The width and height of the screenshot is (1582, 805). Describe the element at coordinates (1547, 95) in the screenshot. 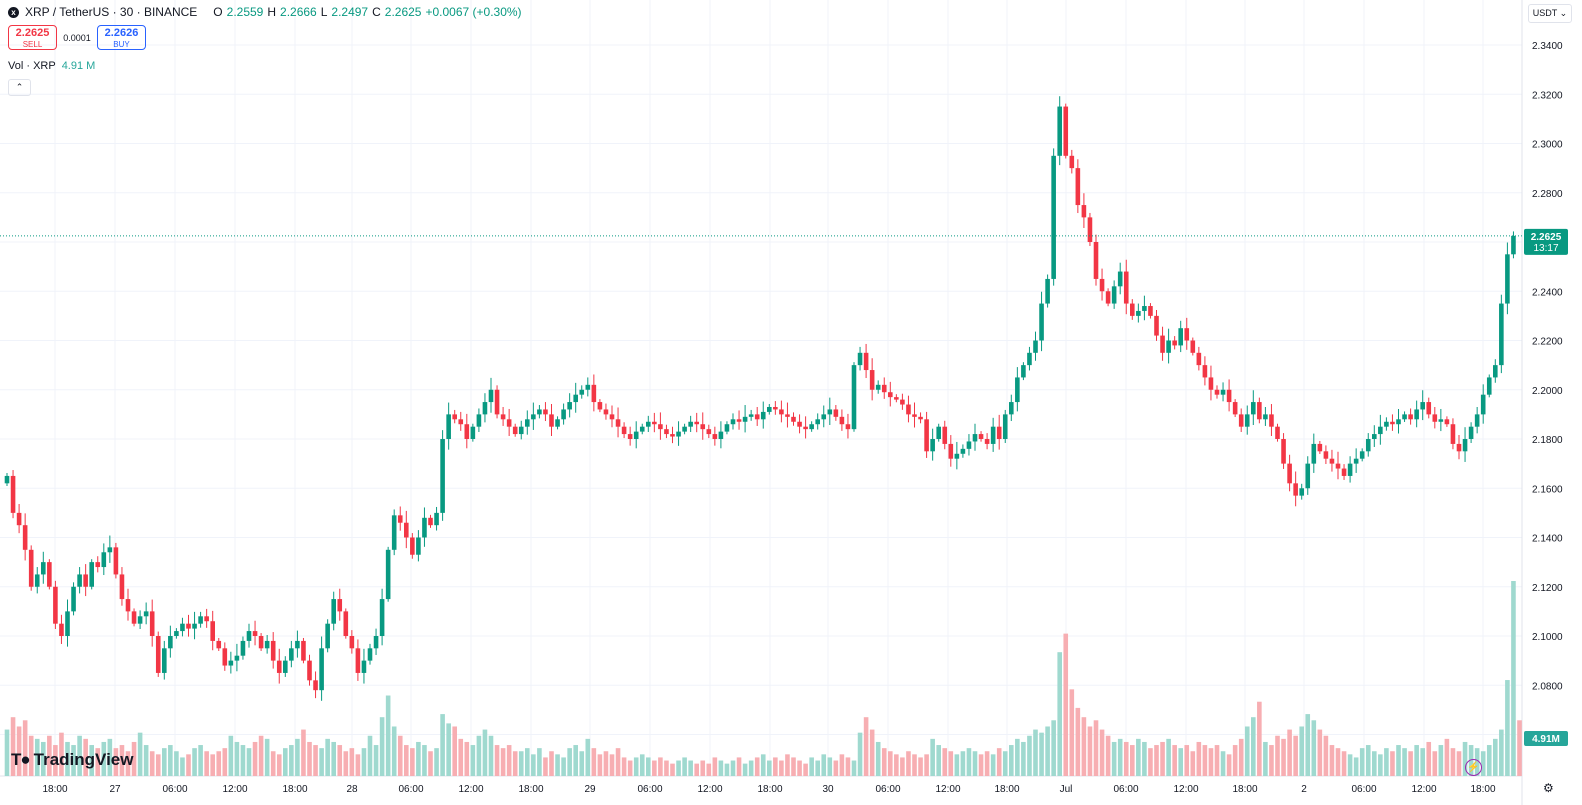

I see `y-tick-label: 2.3200` at that location.